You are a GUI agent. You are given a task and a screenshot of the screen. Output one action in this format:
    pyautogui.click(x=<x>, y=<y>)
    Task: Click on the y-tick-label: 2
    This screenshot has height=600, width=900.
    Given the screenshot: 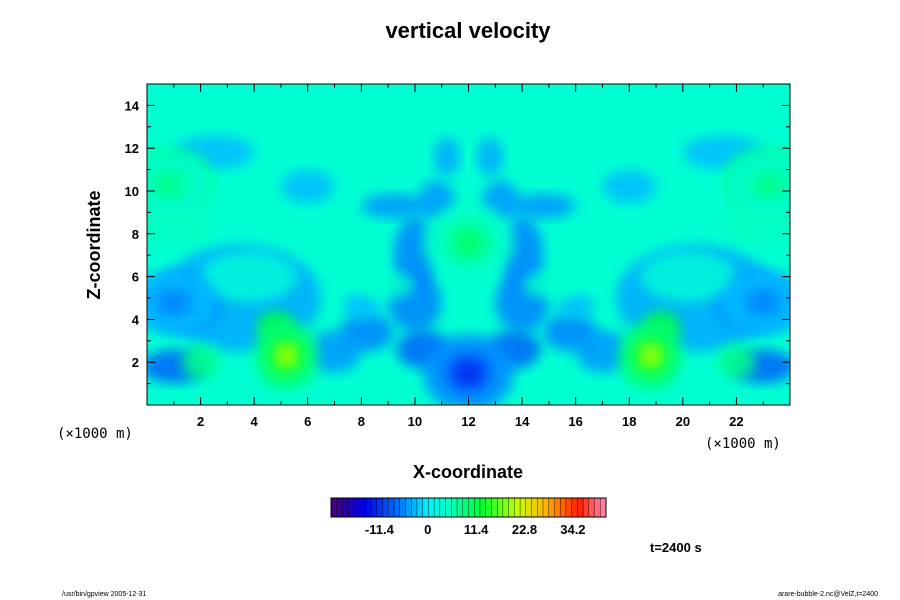 What is the action you would take?
    pyautogui.click(x=135, y=362)
    